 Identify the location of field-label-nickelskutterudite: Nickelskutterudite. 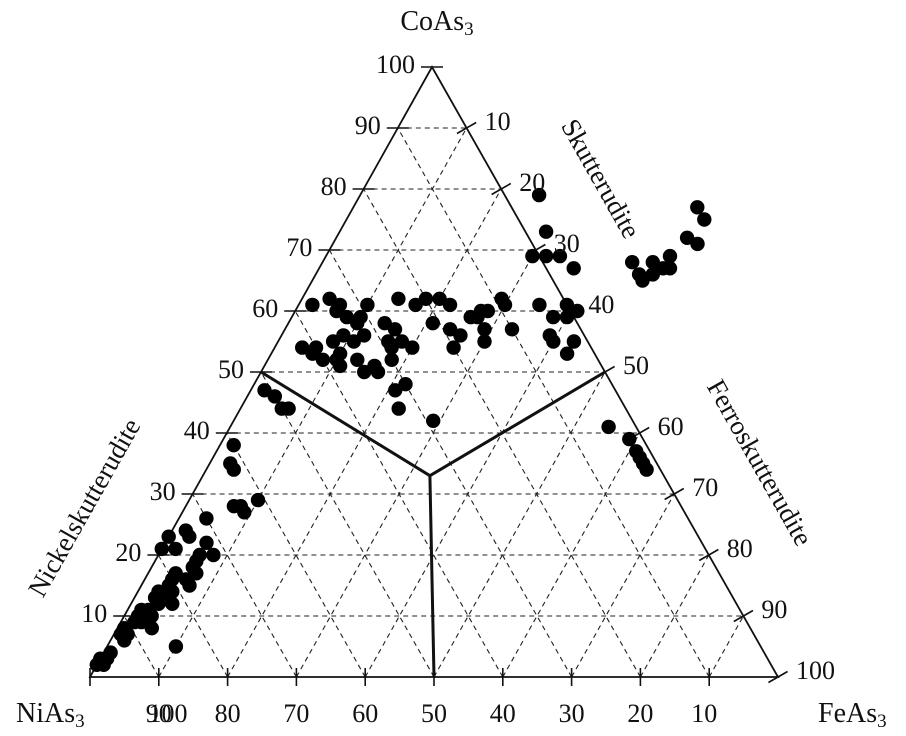
(84, 507).